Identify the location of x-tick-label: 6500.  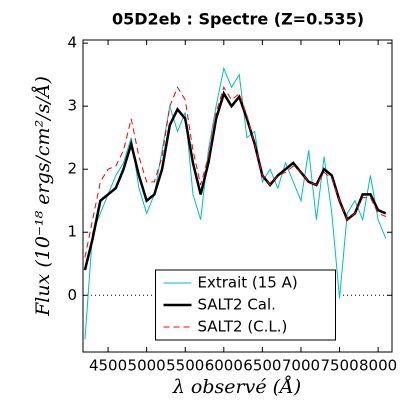
(262, 366).